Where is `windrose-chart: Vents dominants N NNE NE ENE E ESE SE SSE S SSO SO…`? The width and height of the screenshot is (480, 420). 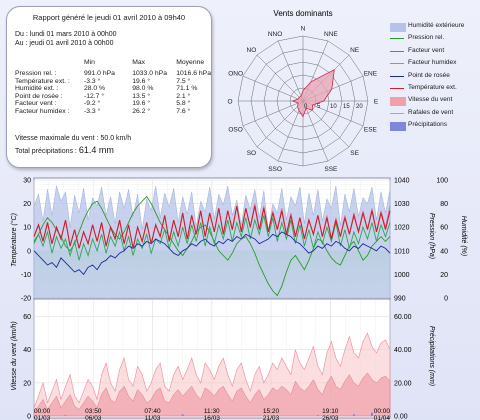
windrose-chart: Vents dominants N NNE NE ENE E ESE SE SSE S SSO SO… is located at coordinates (302, 91).